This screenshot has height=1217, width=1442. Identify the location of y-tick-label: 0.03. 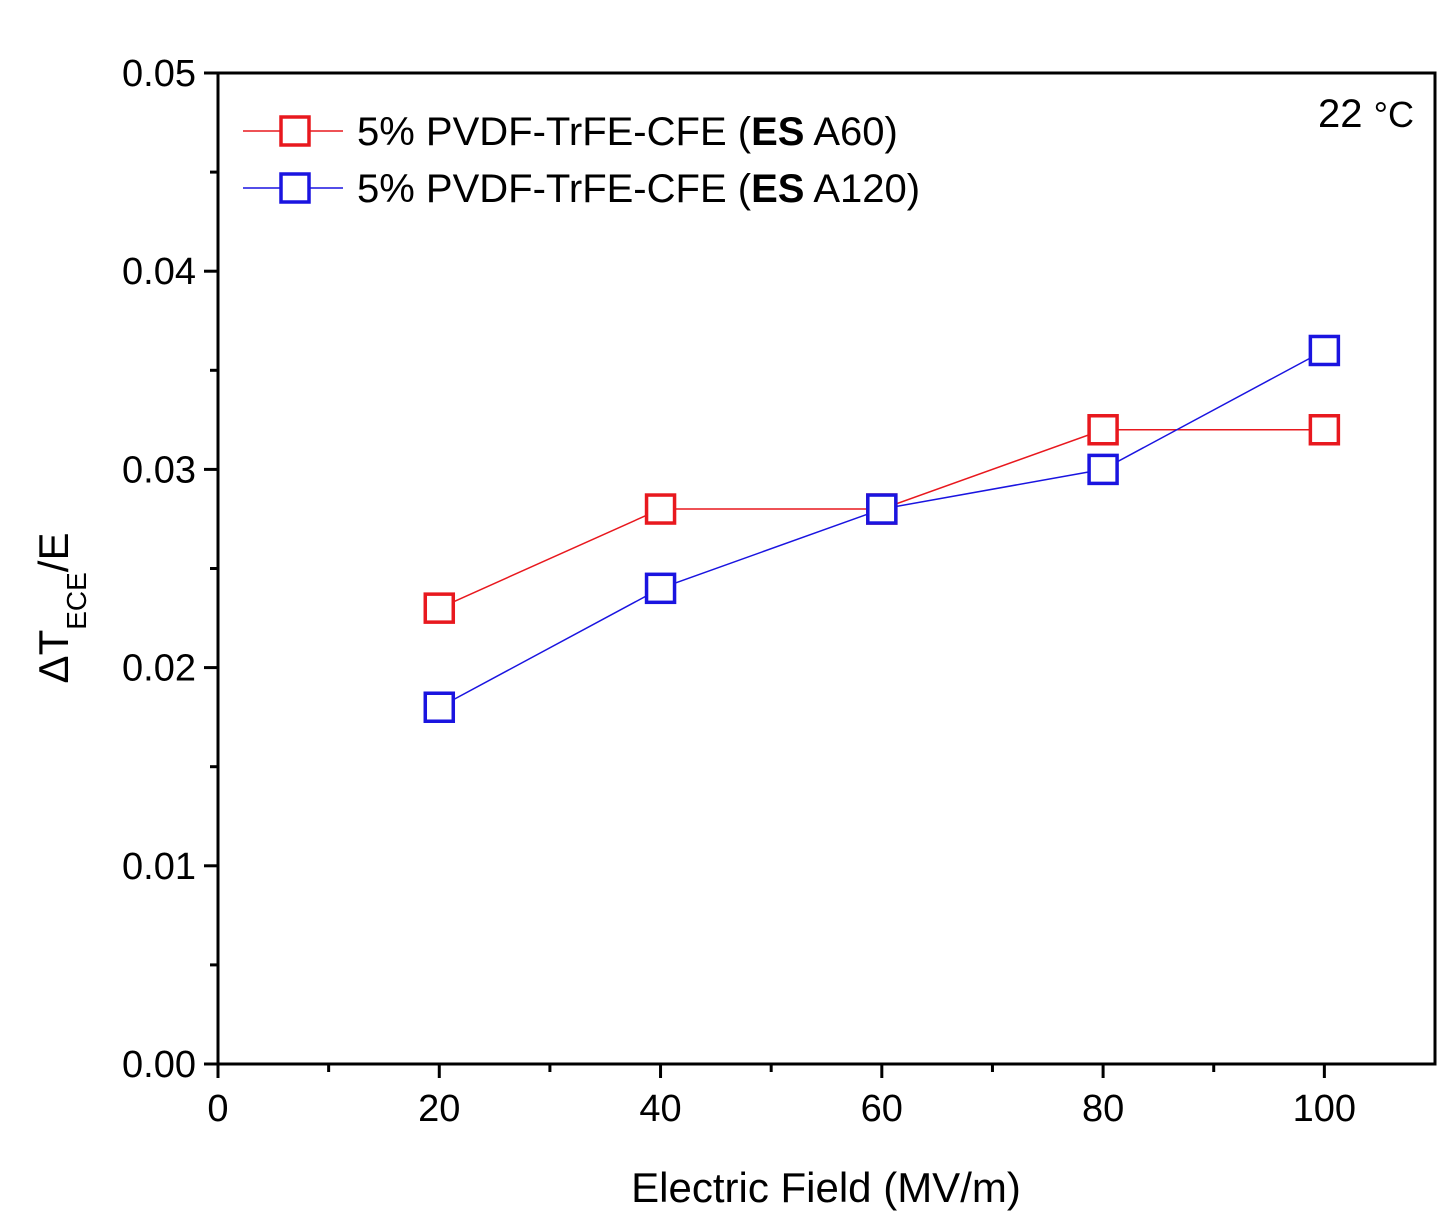
(159, 470).